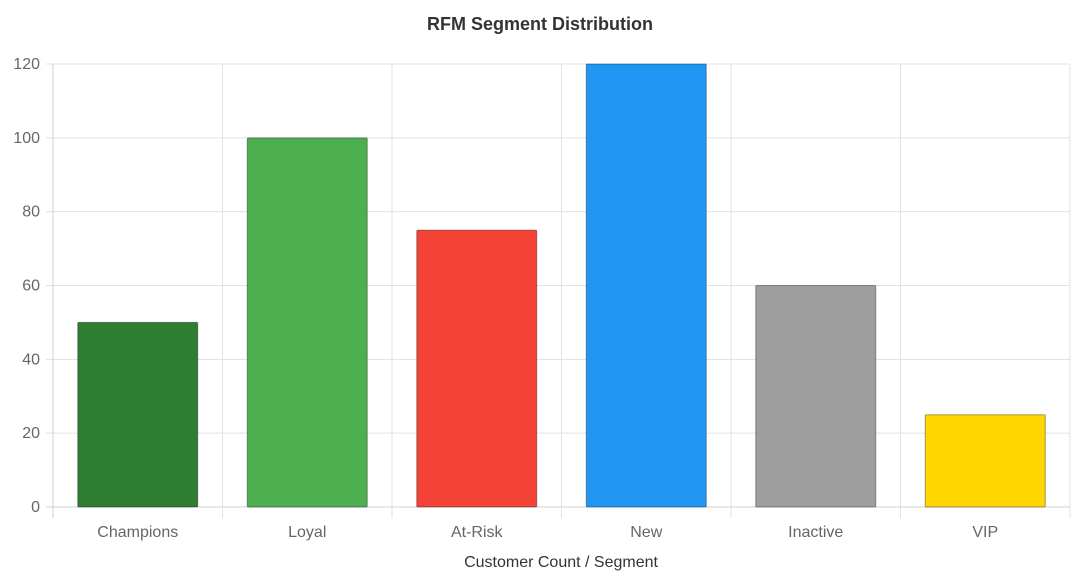 The height and width of the screenshot is (585, 1077). Describe the element at coordinates (477, 368) in the screenshot. I see `bar-at-risk` at that location.